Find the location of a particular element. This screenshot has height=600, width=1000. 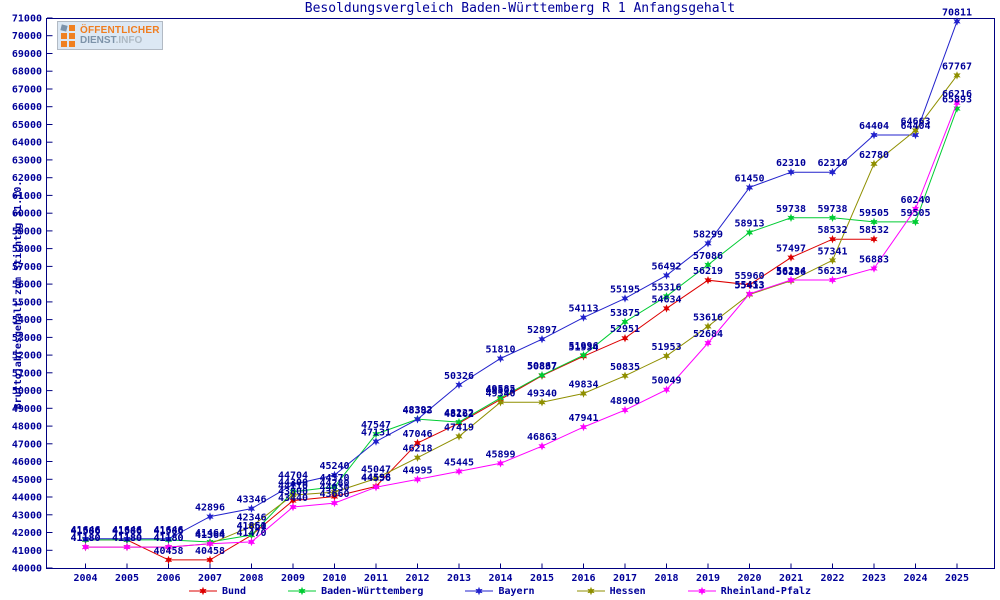

svg-text: 41180 is located at coordinates (85, 538).